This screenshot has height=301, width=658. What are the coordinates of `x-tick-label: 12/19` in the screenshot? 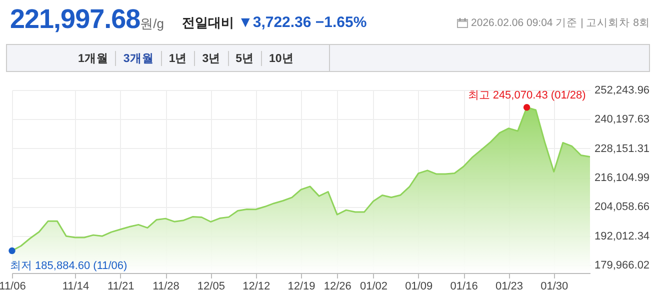 It's located at (302, 286).